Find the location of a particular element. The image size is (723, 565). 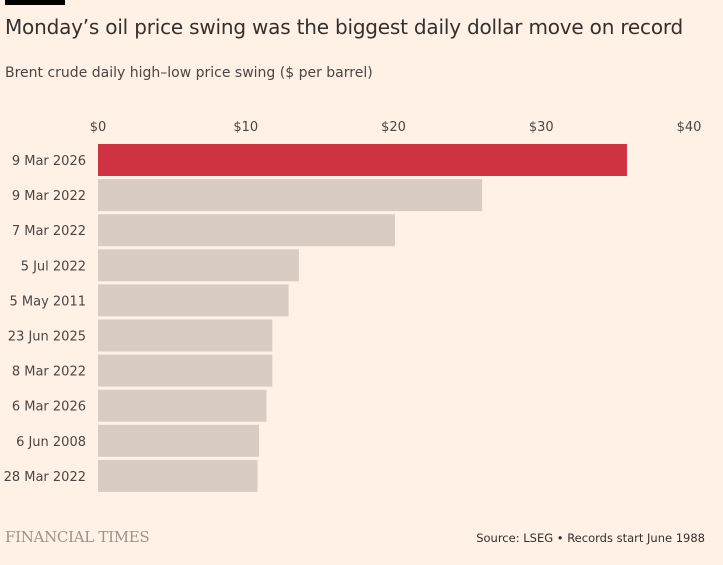

category-label: 28 Mar 2022 is located at coordinates (45, 477).